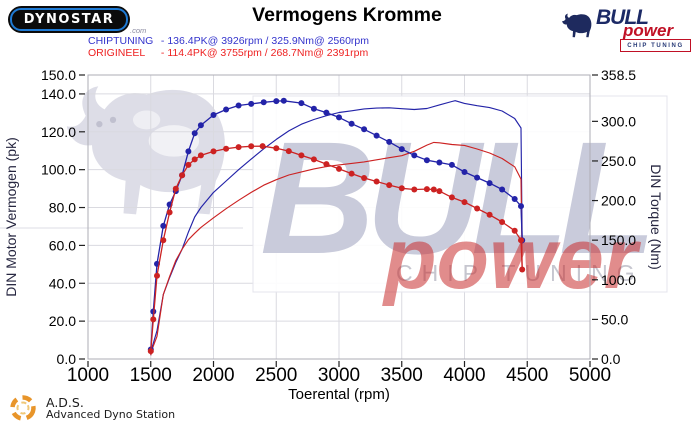 The image size is (694, 428). I want to click on y-right-tick-label: 100.0, so click(618, 280).